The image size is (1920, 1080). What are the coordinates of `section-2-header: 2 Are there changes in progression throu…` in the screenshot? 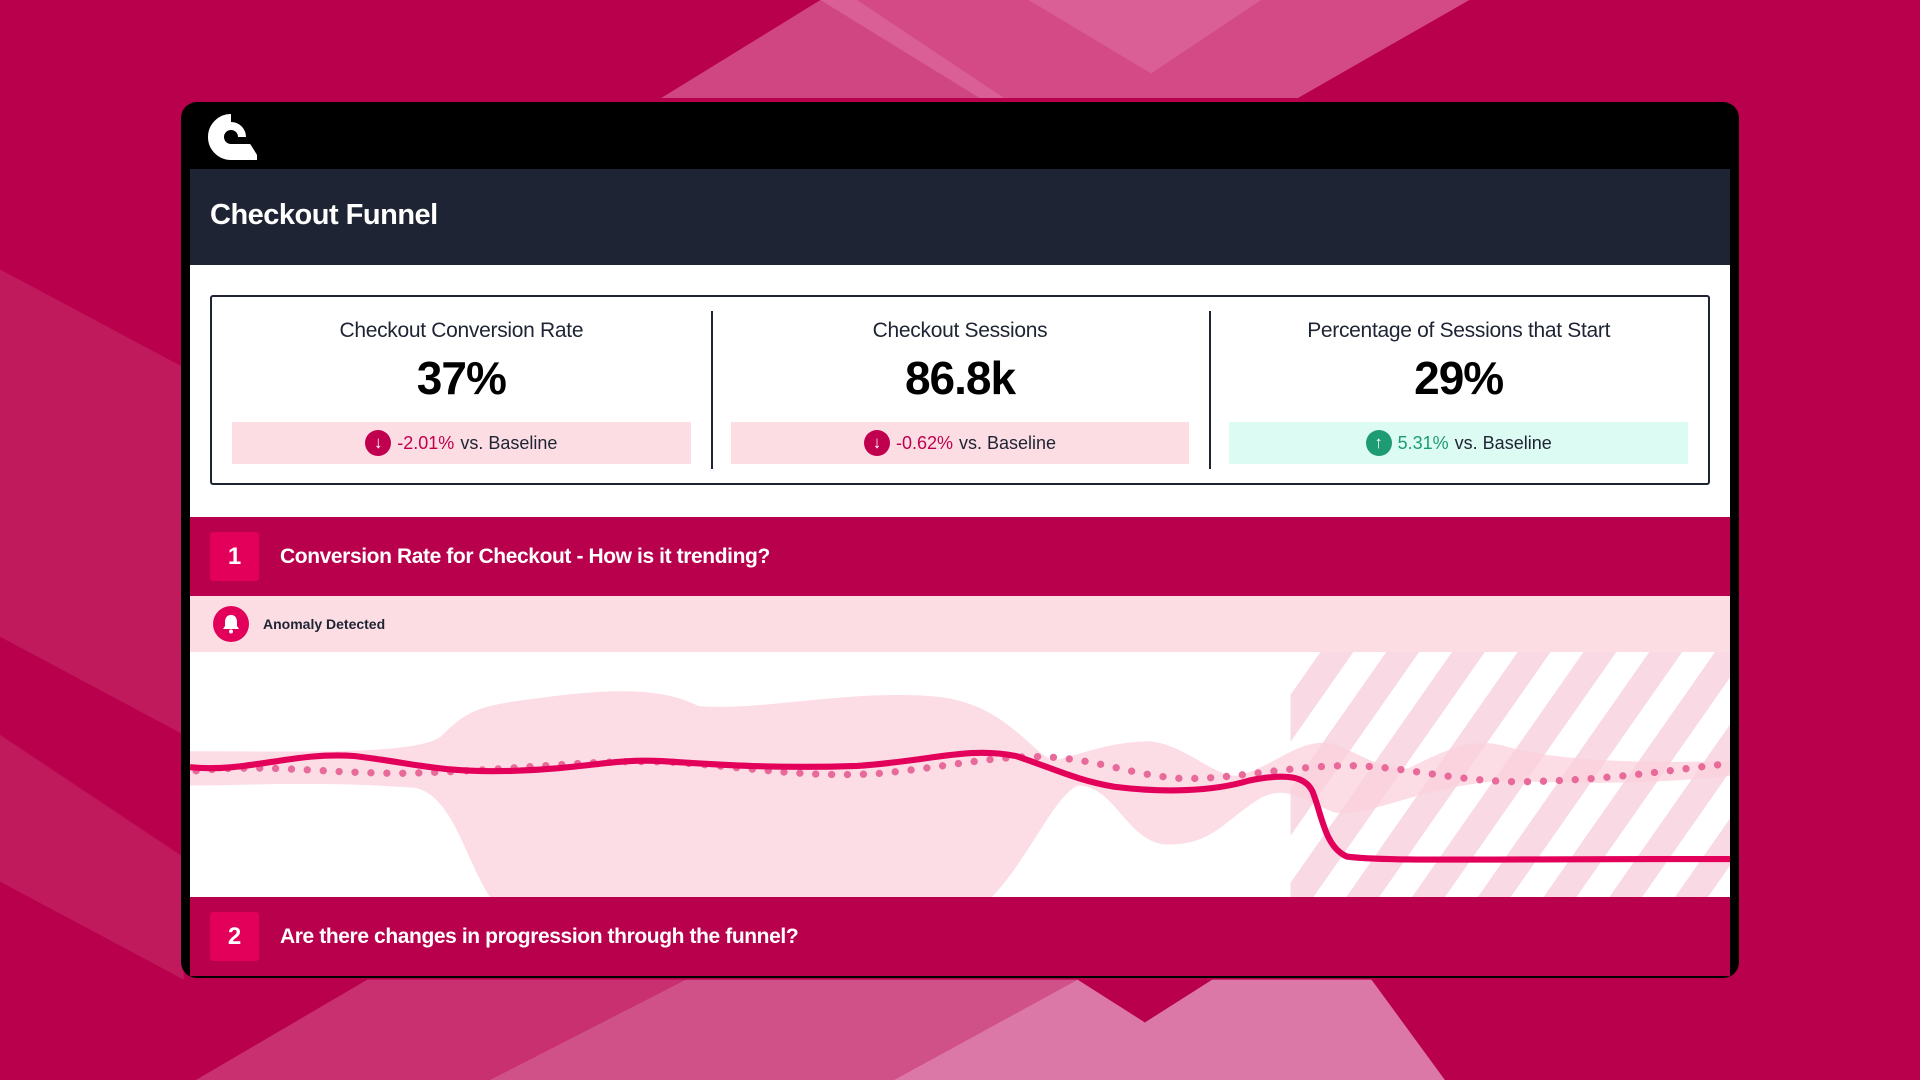 It's located at (960, 936).